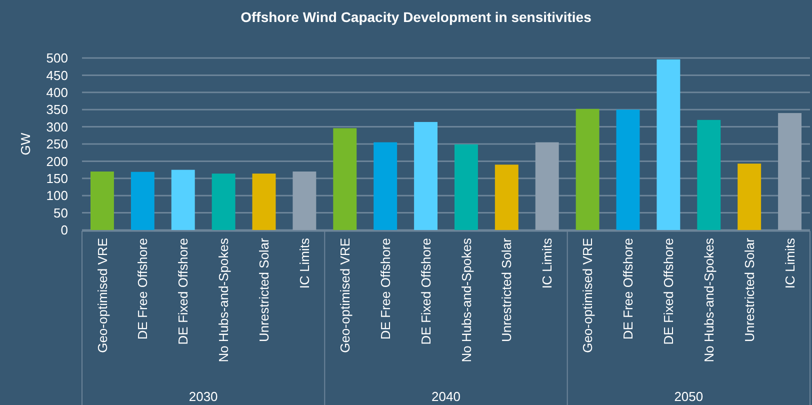 Image resolution: width=812 pixels, height=405 pixels. What do you see at coordinates (57, 161) in the screenshot?
I see `y-tick-label: 200` at bounding box center [57, 161].